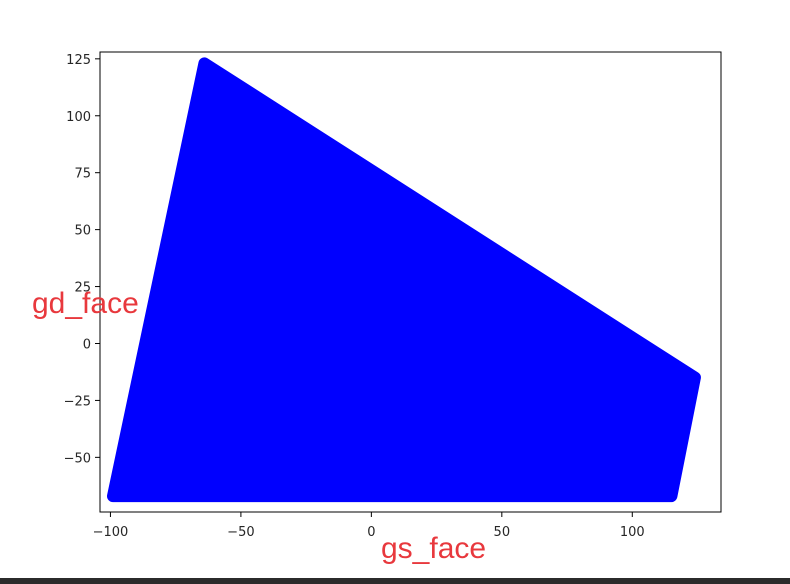 The height and width of the screenshot is (584, 790). I want to click on y-tick-label: 125, so click(78, 60).